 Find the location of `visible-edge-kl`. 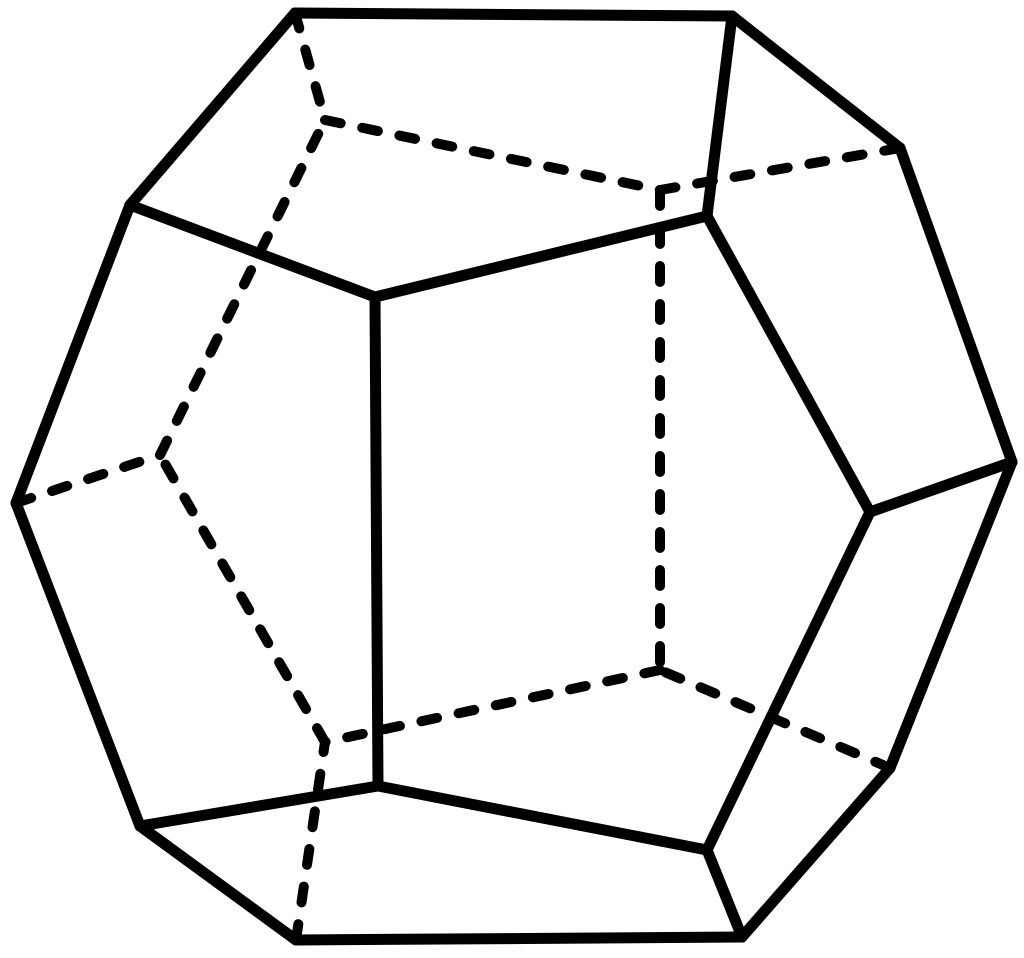

visible-edge-kl is located at coordinates (541, 256).